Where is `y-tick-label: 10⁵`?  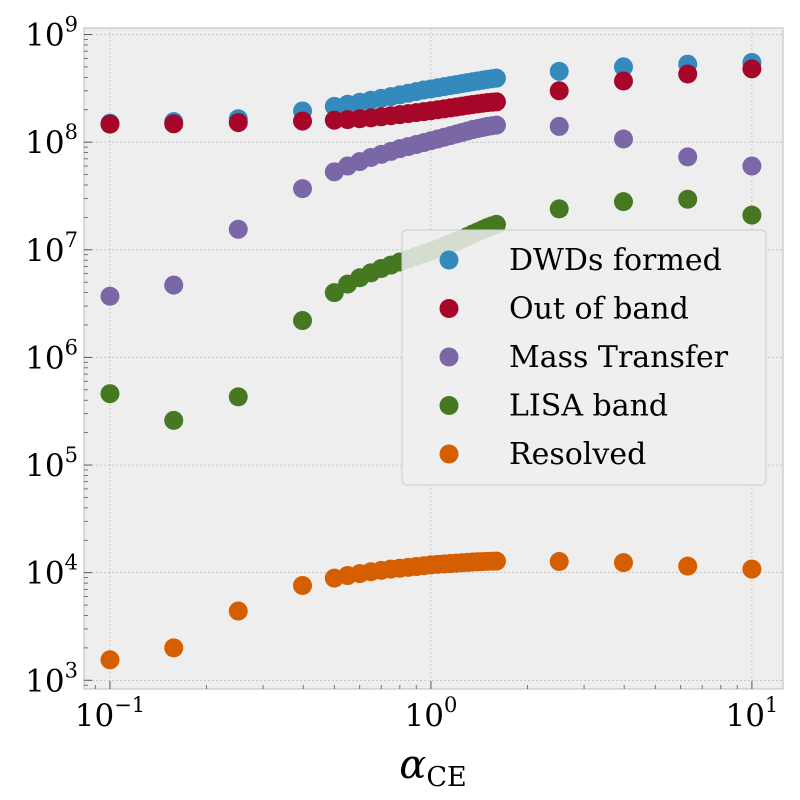
y-tick-label: 10⁵ is located at coordinates (51, 463).